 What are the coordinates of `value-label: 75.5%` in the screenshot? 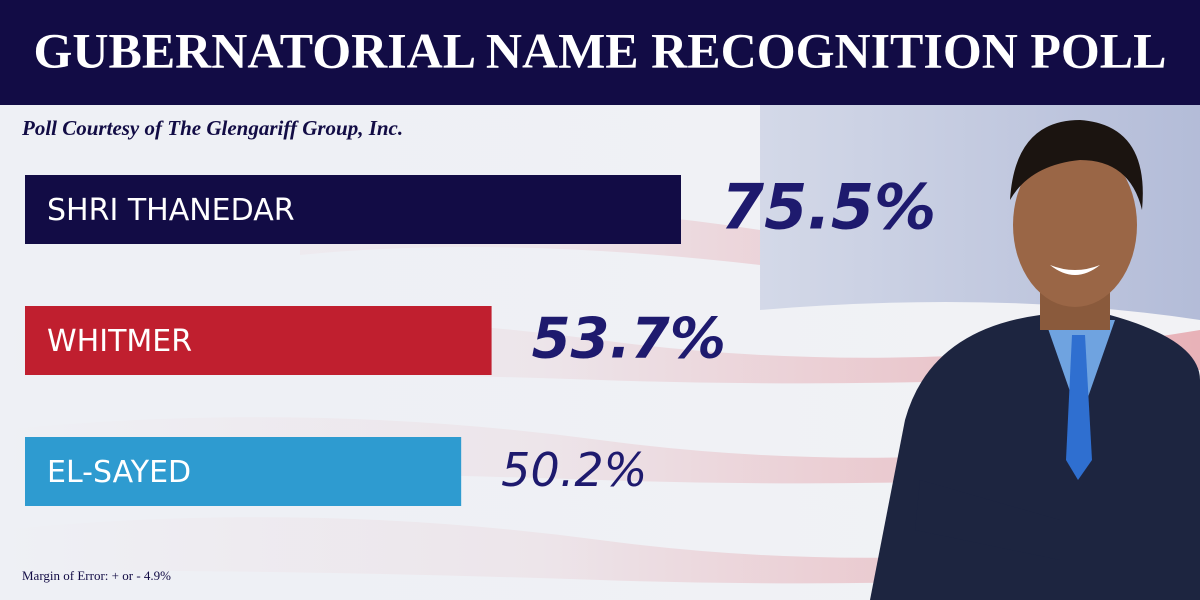 It's located at (828, 207).